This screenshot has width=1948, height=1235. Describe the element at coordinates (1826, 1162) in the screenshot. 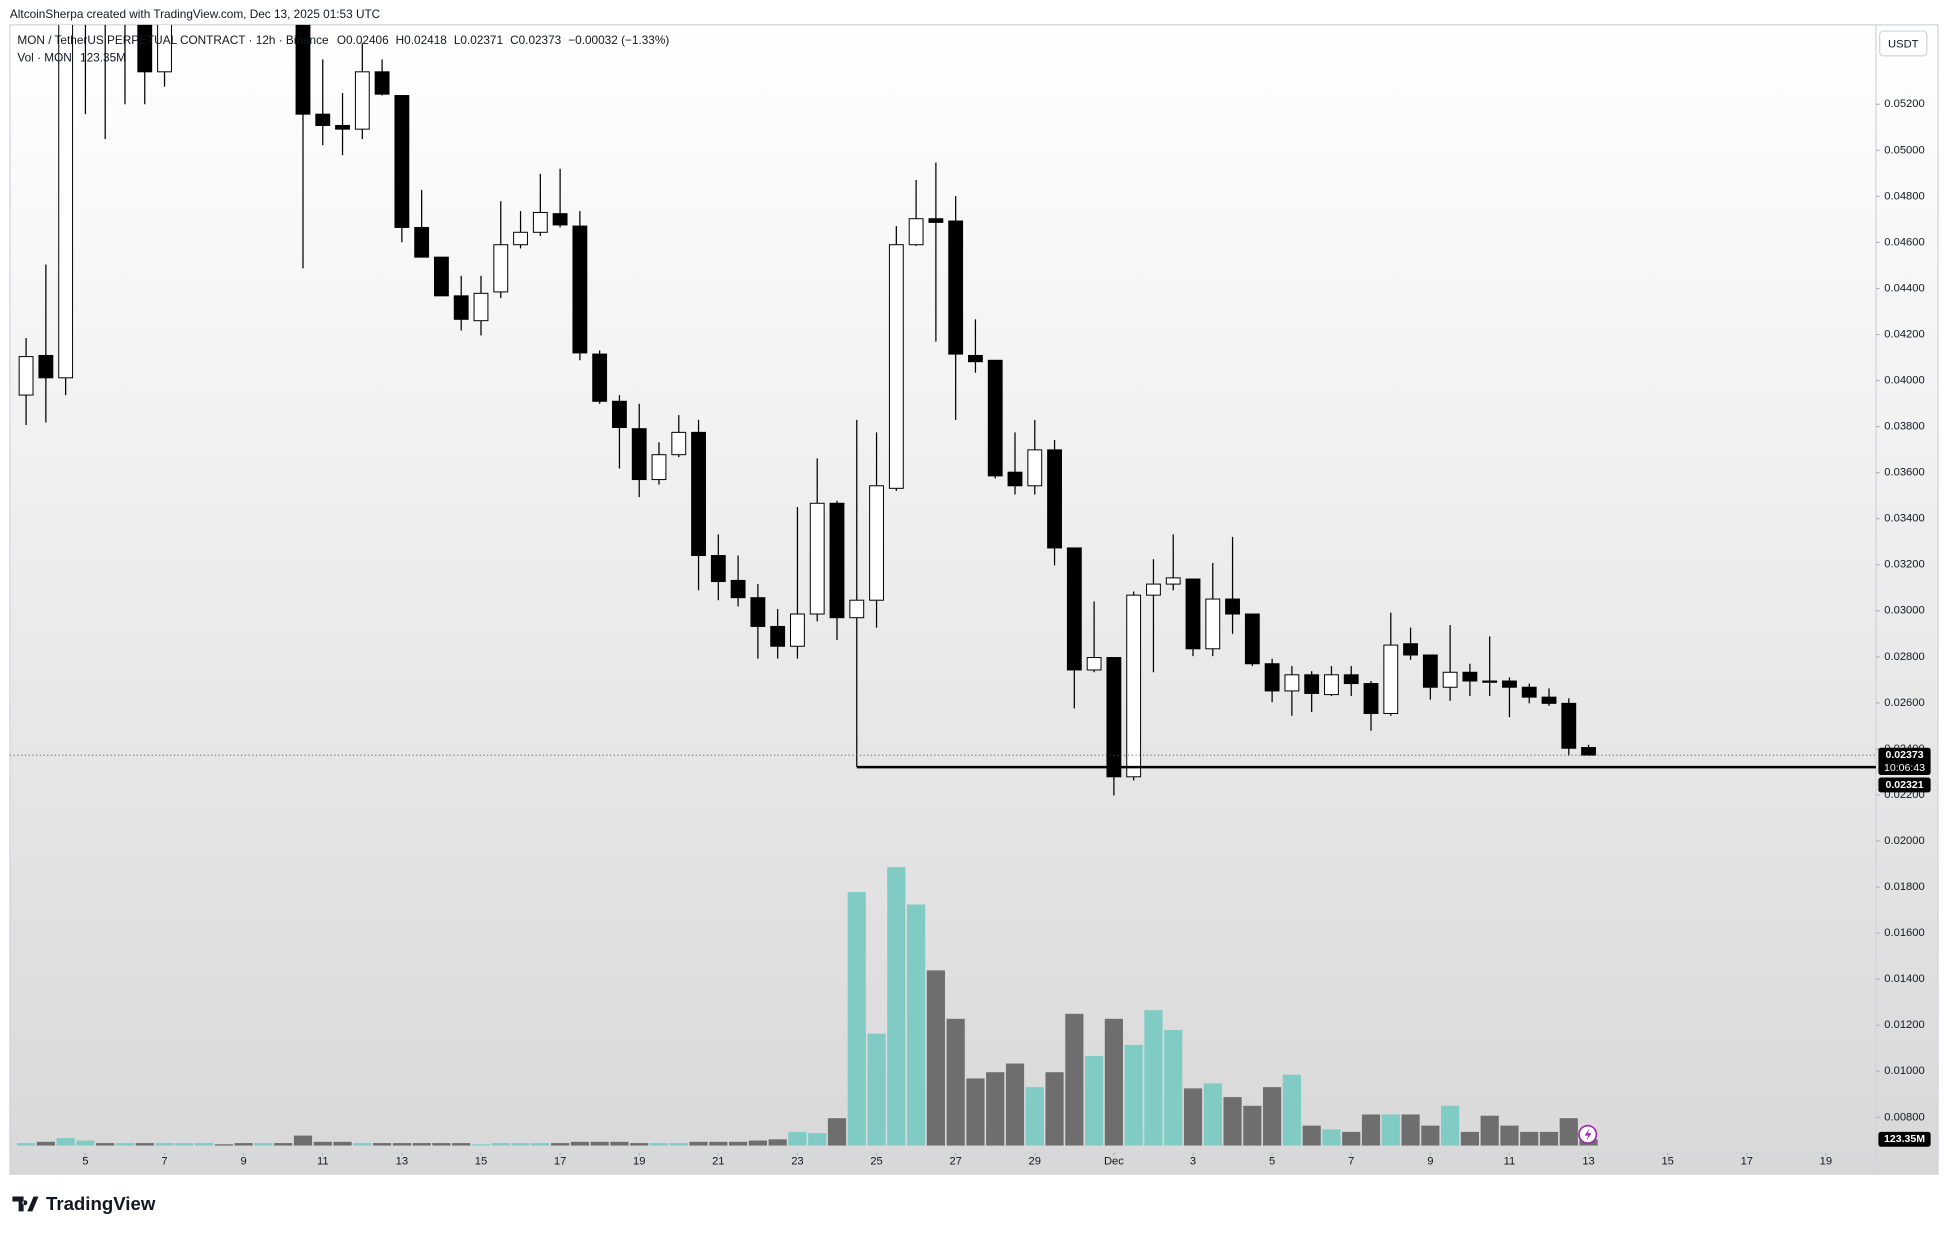

I see `x-tick-label: 19` at that location.